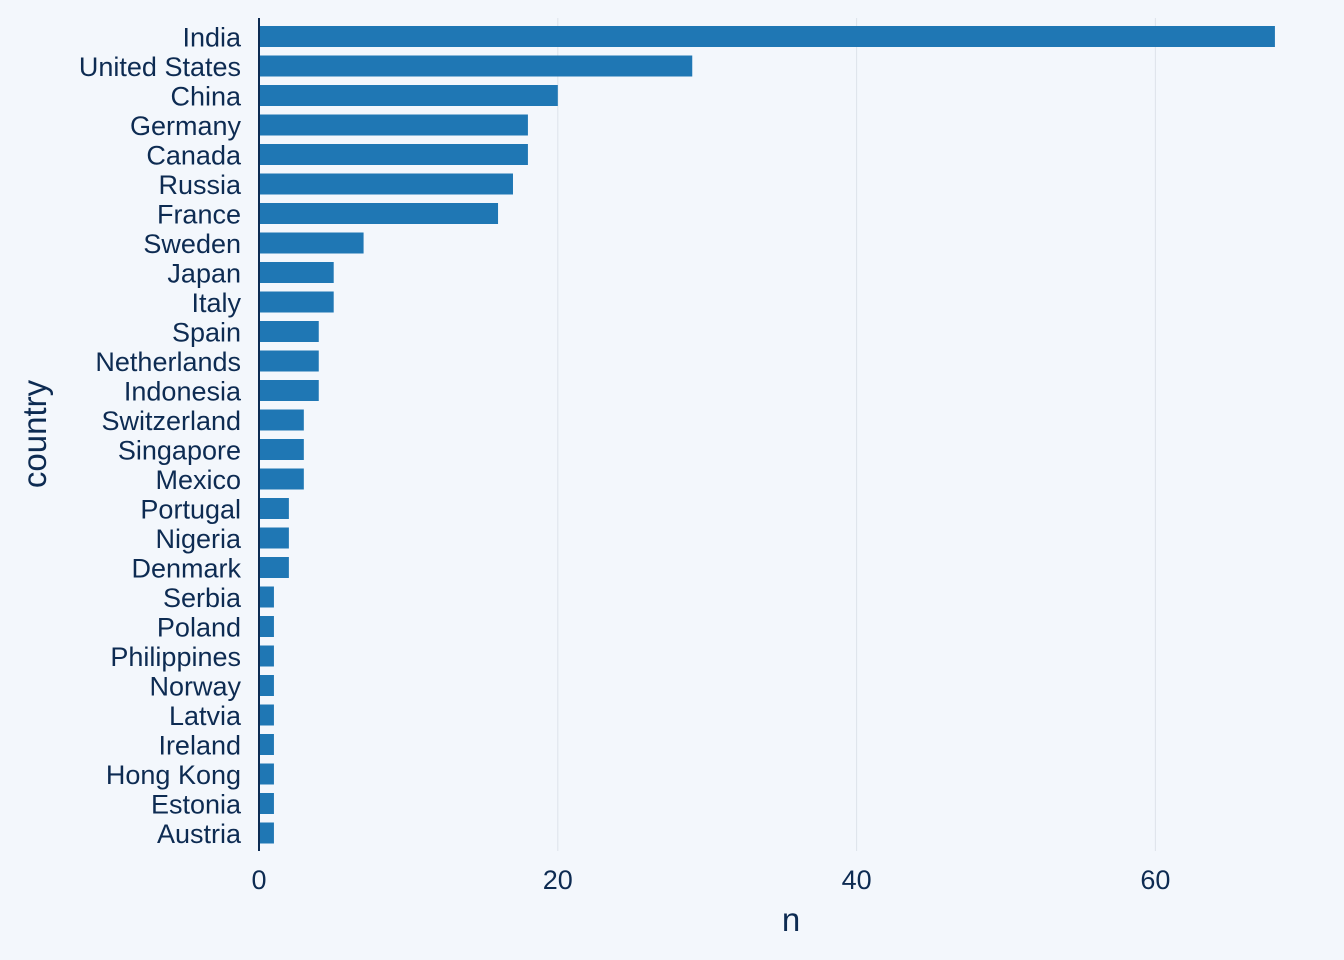  What do you see at coordinates (194, 156) in the screenshot?
I see `y-tick-label: Canada` at bounding box center [194, 156].